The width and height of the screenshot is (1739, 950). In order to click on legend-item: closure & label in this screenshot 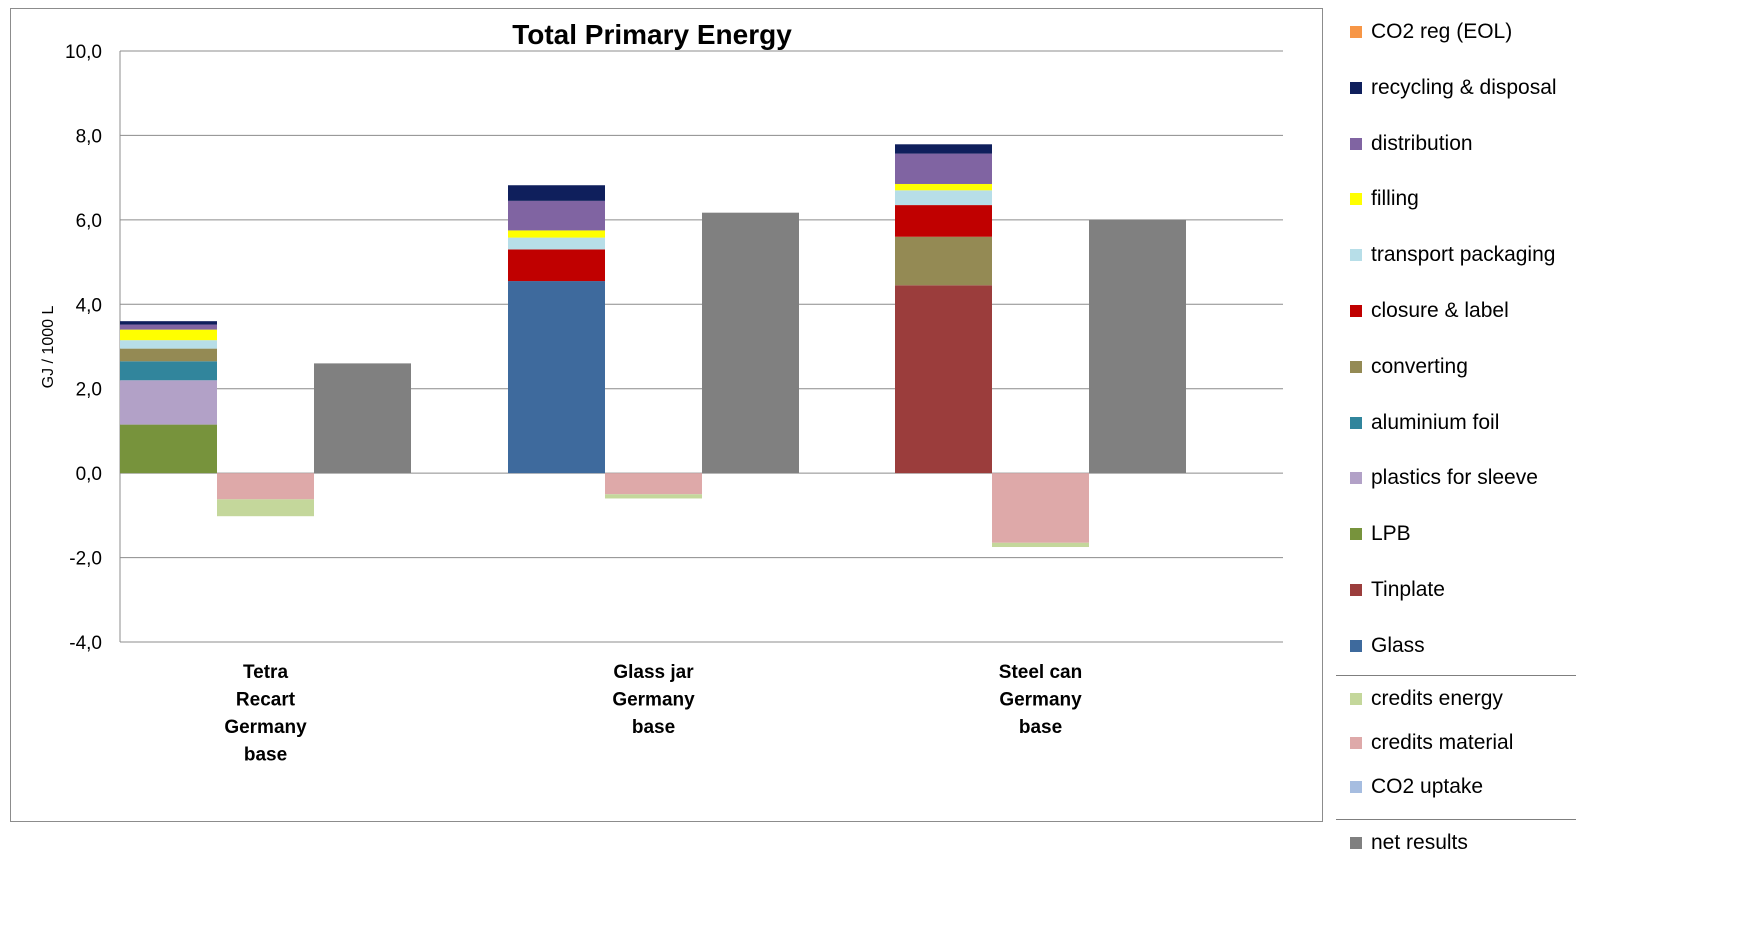, I will do `click(1429, 311)`.